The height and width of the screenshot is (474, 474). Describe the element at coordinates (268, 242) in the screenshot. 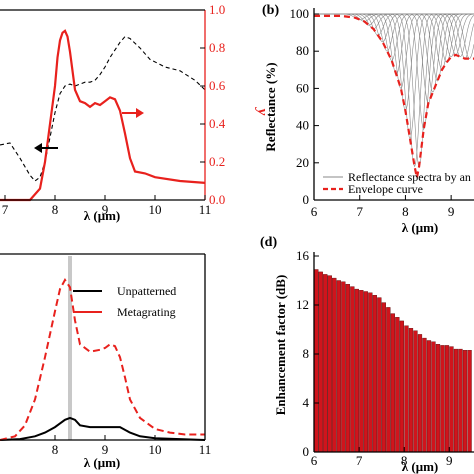

I see `panel-d-tag: (d)` at that location.